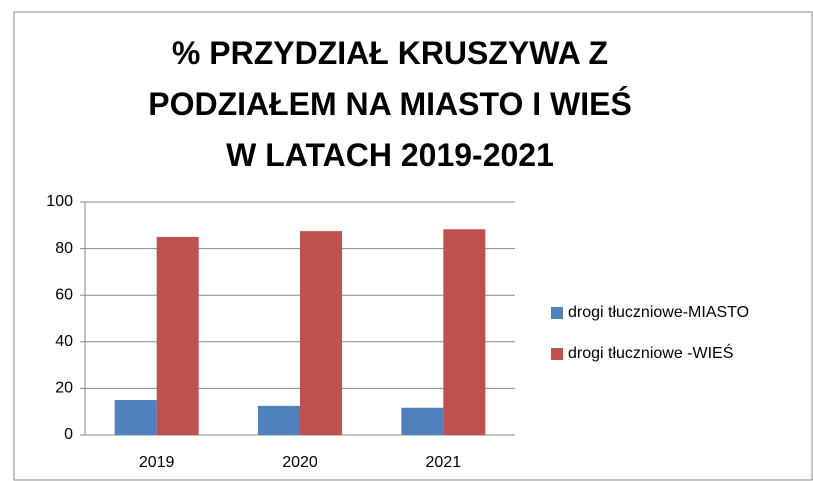  I want to click on y-tick-label: 60, so click(64, 294).